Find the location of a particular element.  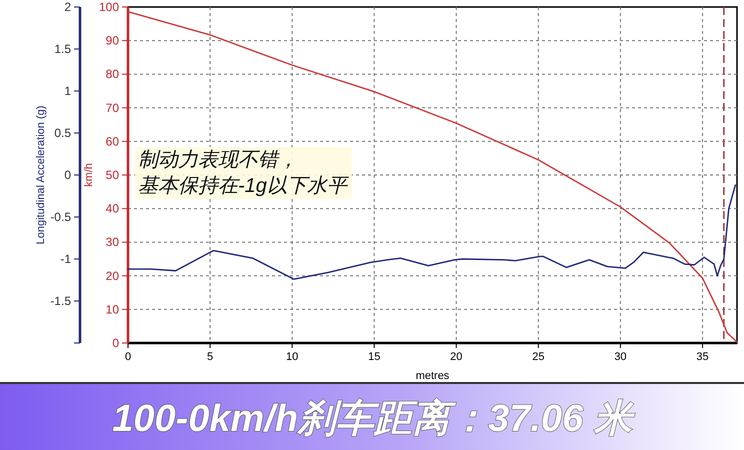

y2-tick-label: 0 is located at coordinates (68, 175).